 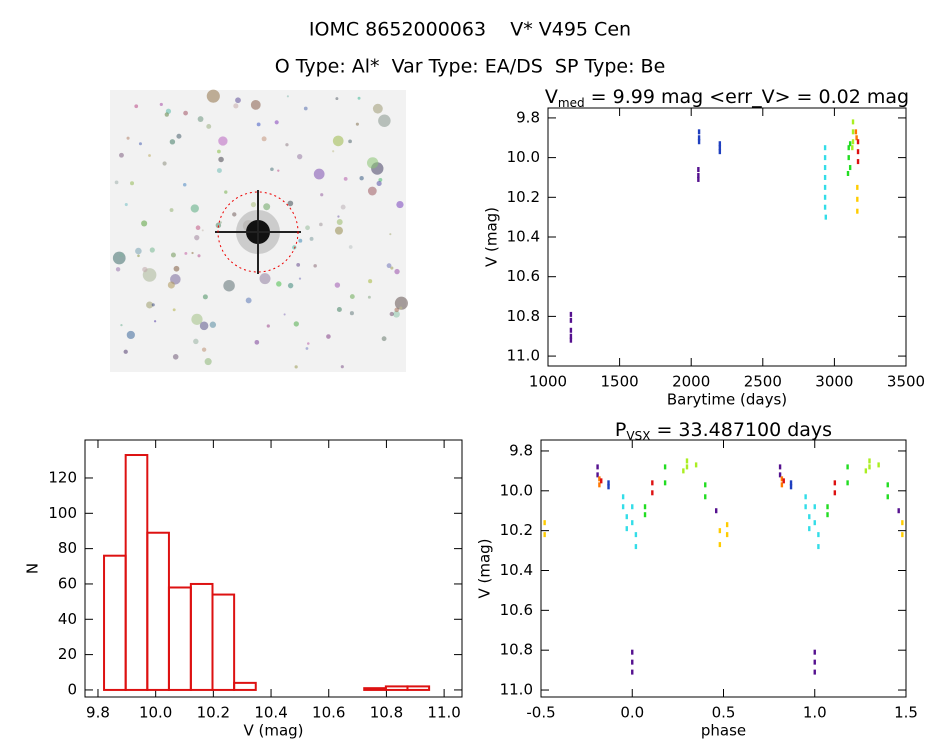 What do you see at coordinates (470, 67) in the screenshot?
I see `figure-subtitle: O Type: Al* Var Type: EA/DS SP Type: Be` at bounding box center [470, 67].